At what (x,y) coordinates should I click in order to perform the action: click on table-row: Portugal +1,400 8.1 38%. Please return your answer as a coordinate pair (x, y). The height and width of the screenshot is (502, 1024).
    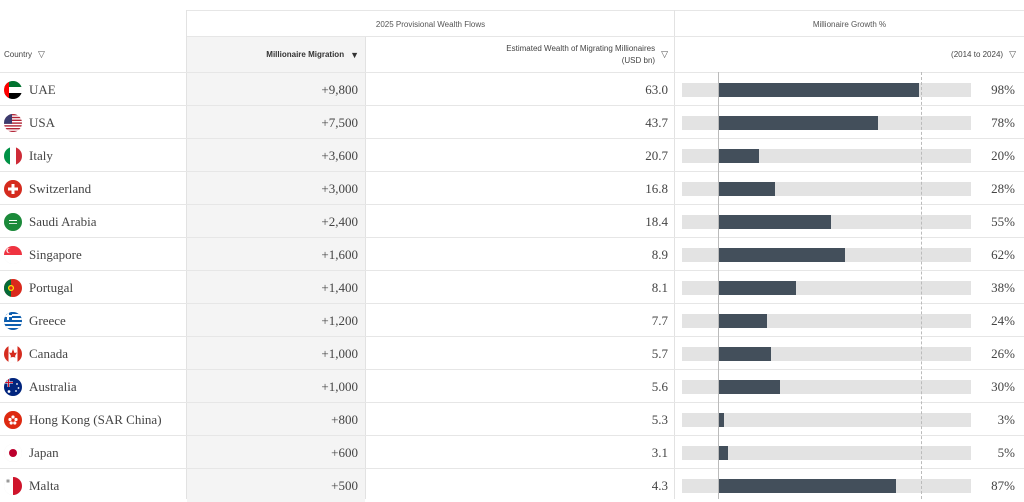
    Looking at the image, I should click on (512, 287).